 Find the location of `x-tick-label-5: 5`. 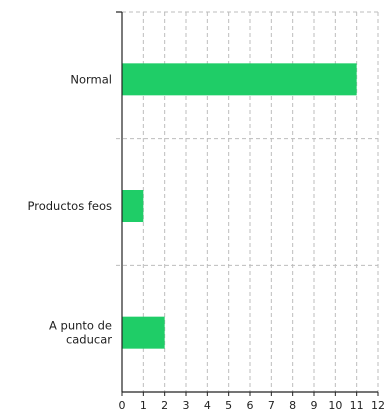

x-tick-label-5: 5 is located at coordinates (228, 405).